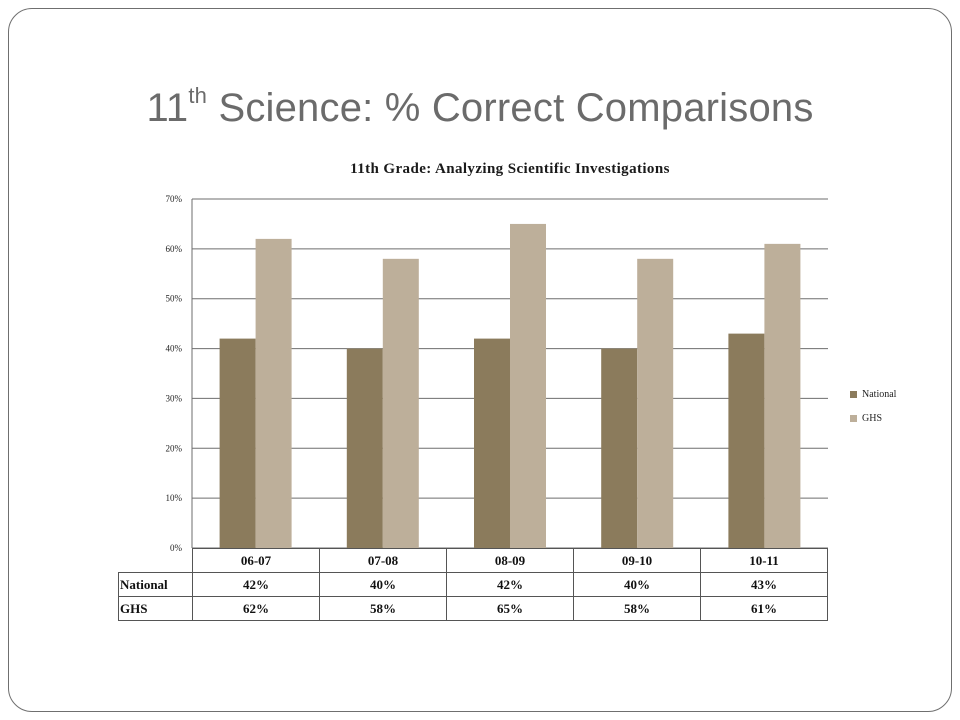 Image resolution: width=960 pixels, height=720 pixels. What do you see at coordinates (256, 560) in the screenshot?
I see `data-table-header-cell: 06-07` at bounding box center [256, 560].